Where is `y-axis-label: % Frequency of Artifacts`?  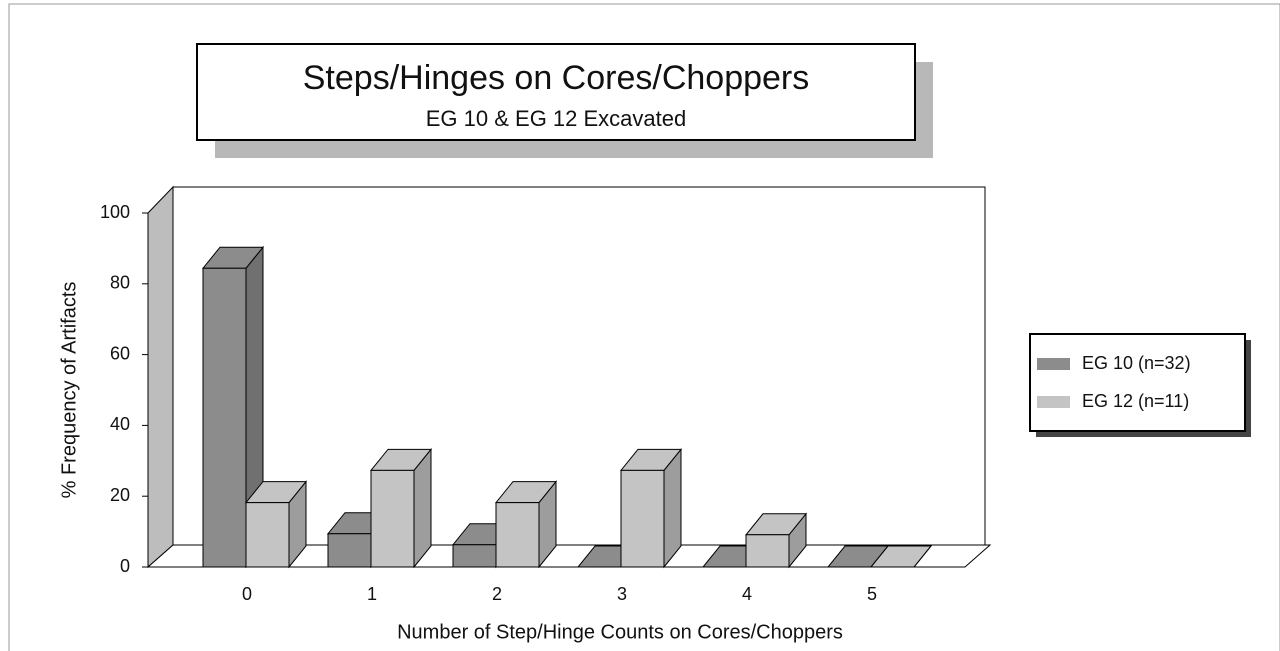
y-axis-label: % Frequency of Artifacts is located at coordinates (69, 390).